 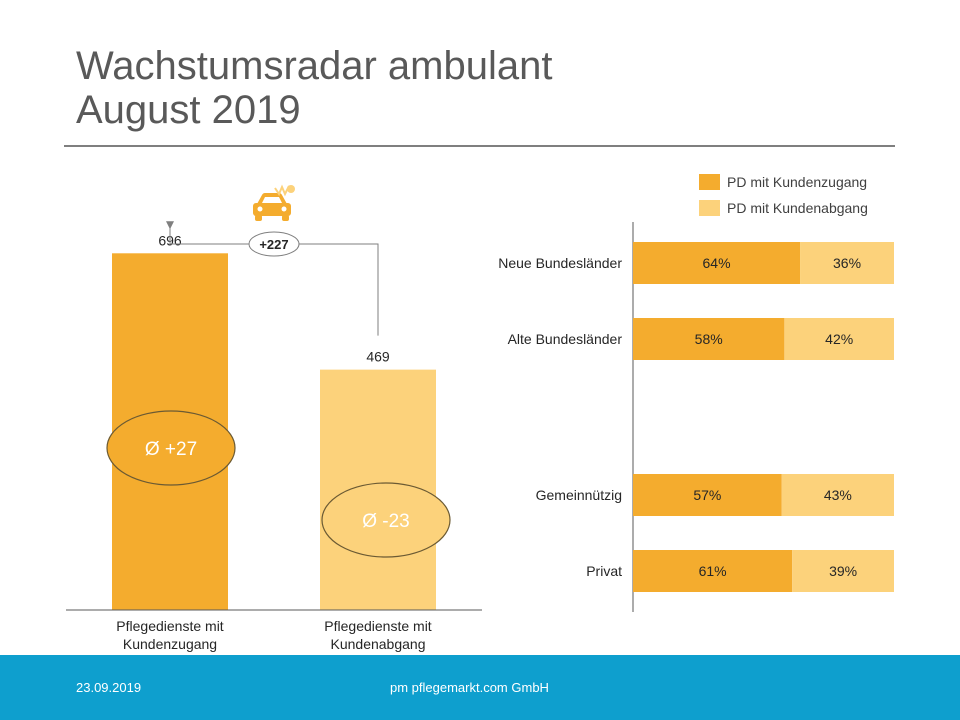 I want to click on average-label: Ø -23, so click(x=386, y=521).